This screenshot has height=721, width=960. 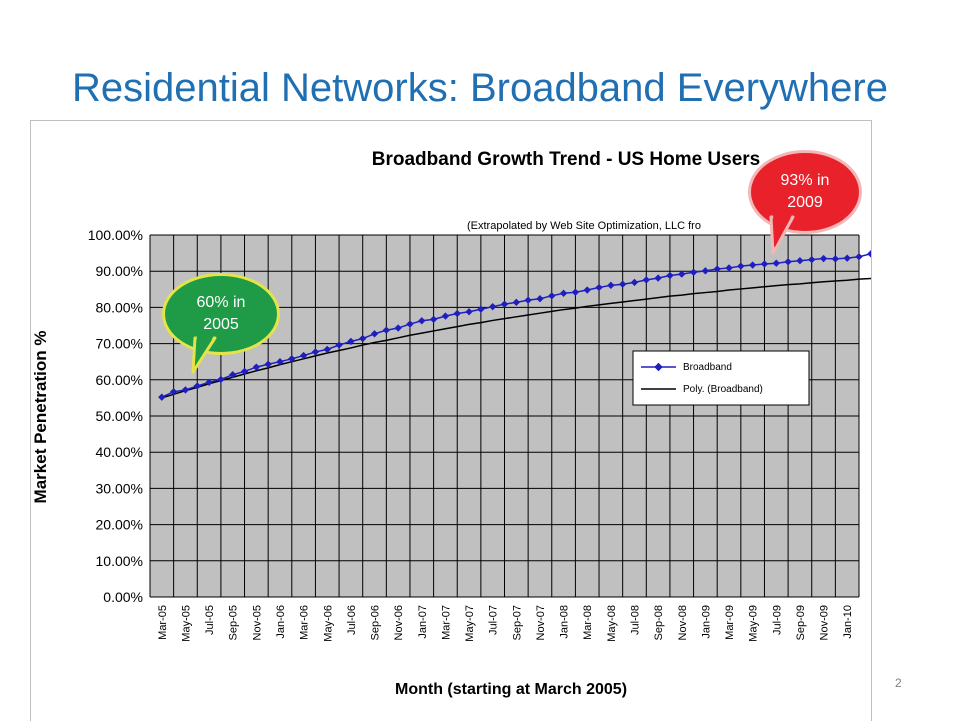 What do you see at coordinates (446, 622) in the screenshot?
I see `x-tick-label: Mar-07` at bounding box center [446, 622].